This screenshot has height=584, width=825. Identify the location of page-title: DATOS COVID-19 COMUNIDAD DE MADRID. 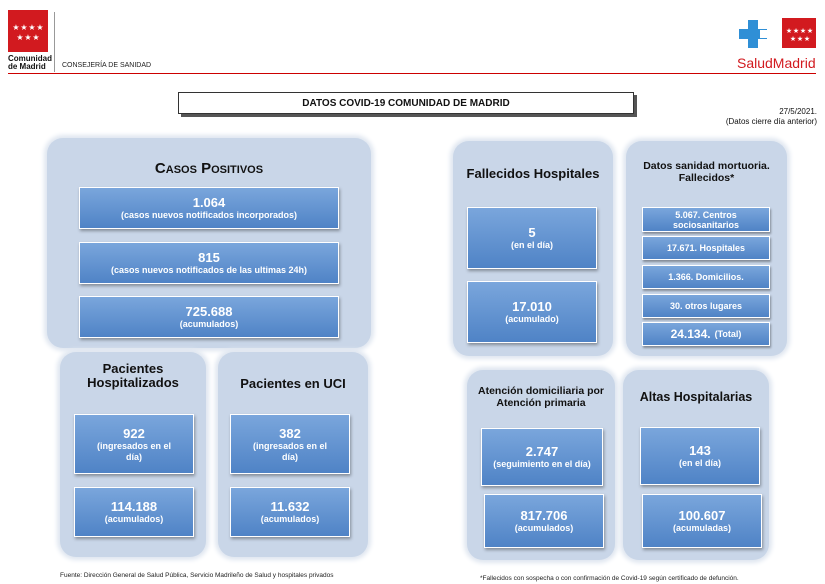
(406, 103).